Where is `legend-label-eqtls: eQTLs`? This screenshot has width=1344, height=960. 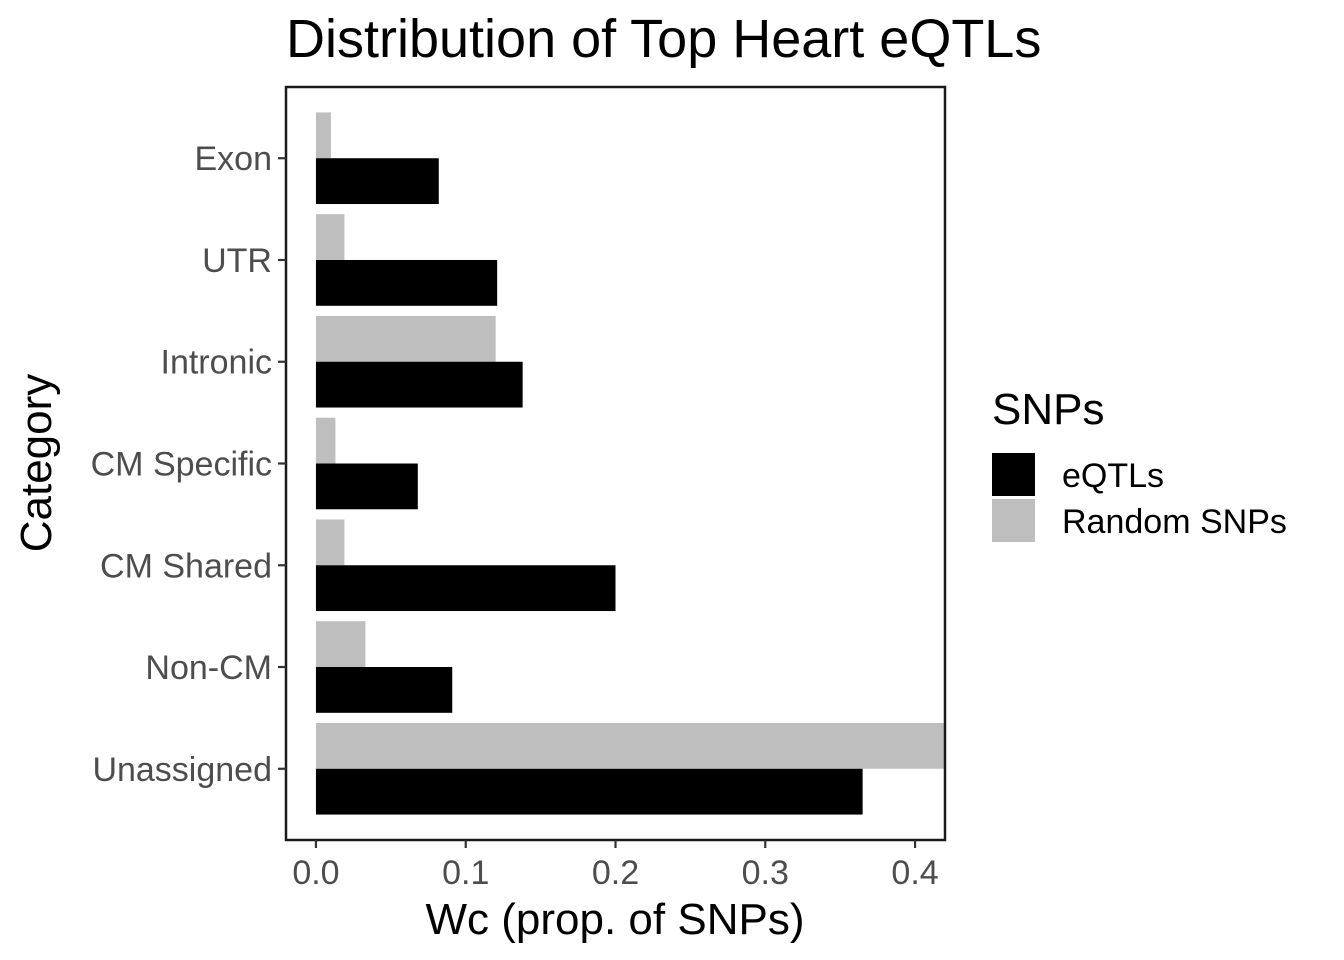 legend-label-eqtls: eQTLs is located at coordinates (1113, 476).